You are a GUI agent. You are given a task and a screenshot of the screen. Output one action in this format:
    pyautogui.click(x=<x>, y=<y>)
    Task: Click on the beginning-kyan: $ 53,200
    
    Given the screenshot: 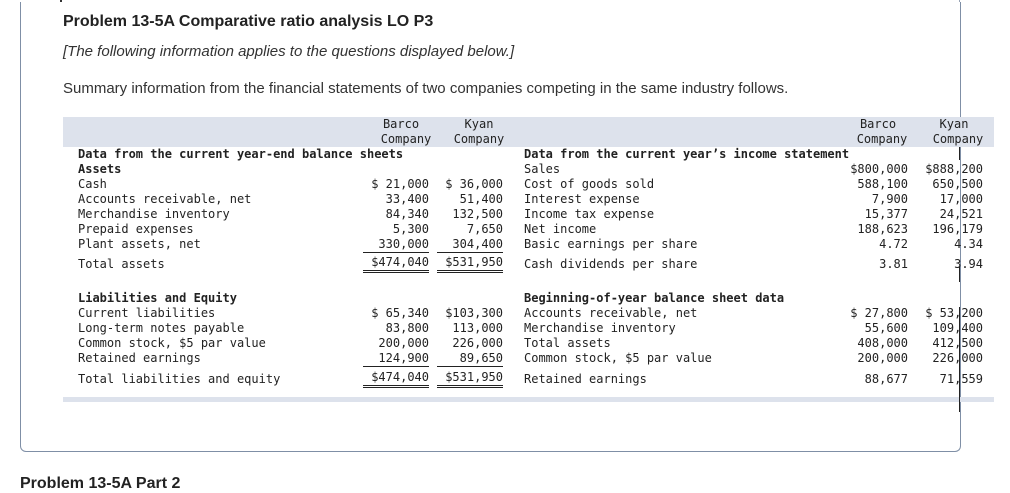 What is the action you would take?
    pyautogui.click(x=954, y=313)
    